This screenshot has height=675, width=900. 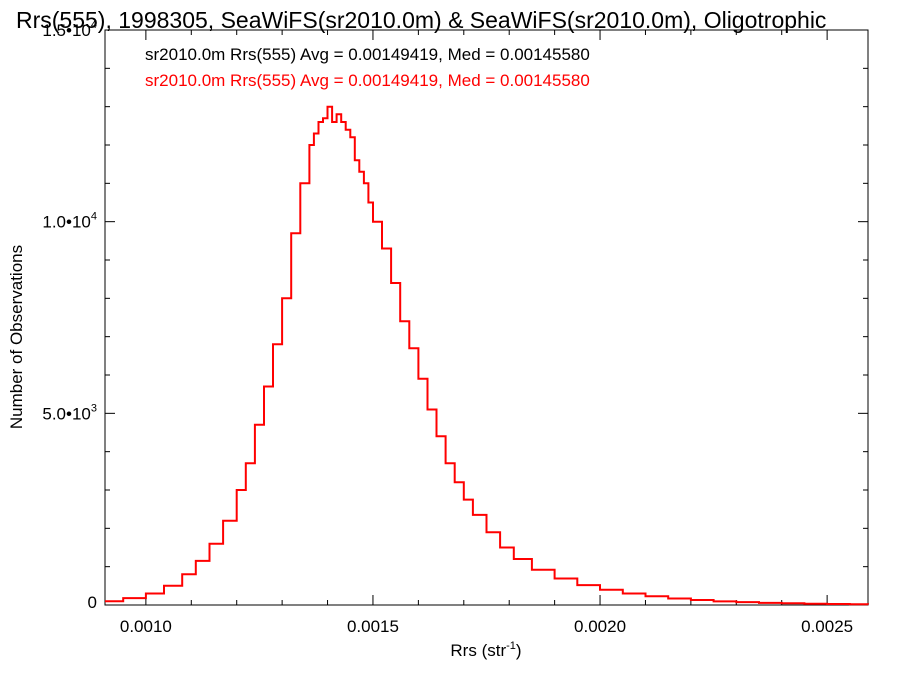 I want to click on y-axis-label: Number of Observations, so click(x=16, y=337).